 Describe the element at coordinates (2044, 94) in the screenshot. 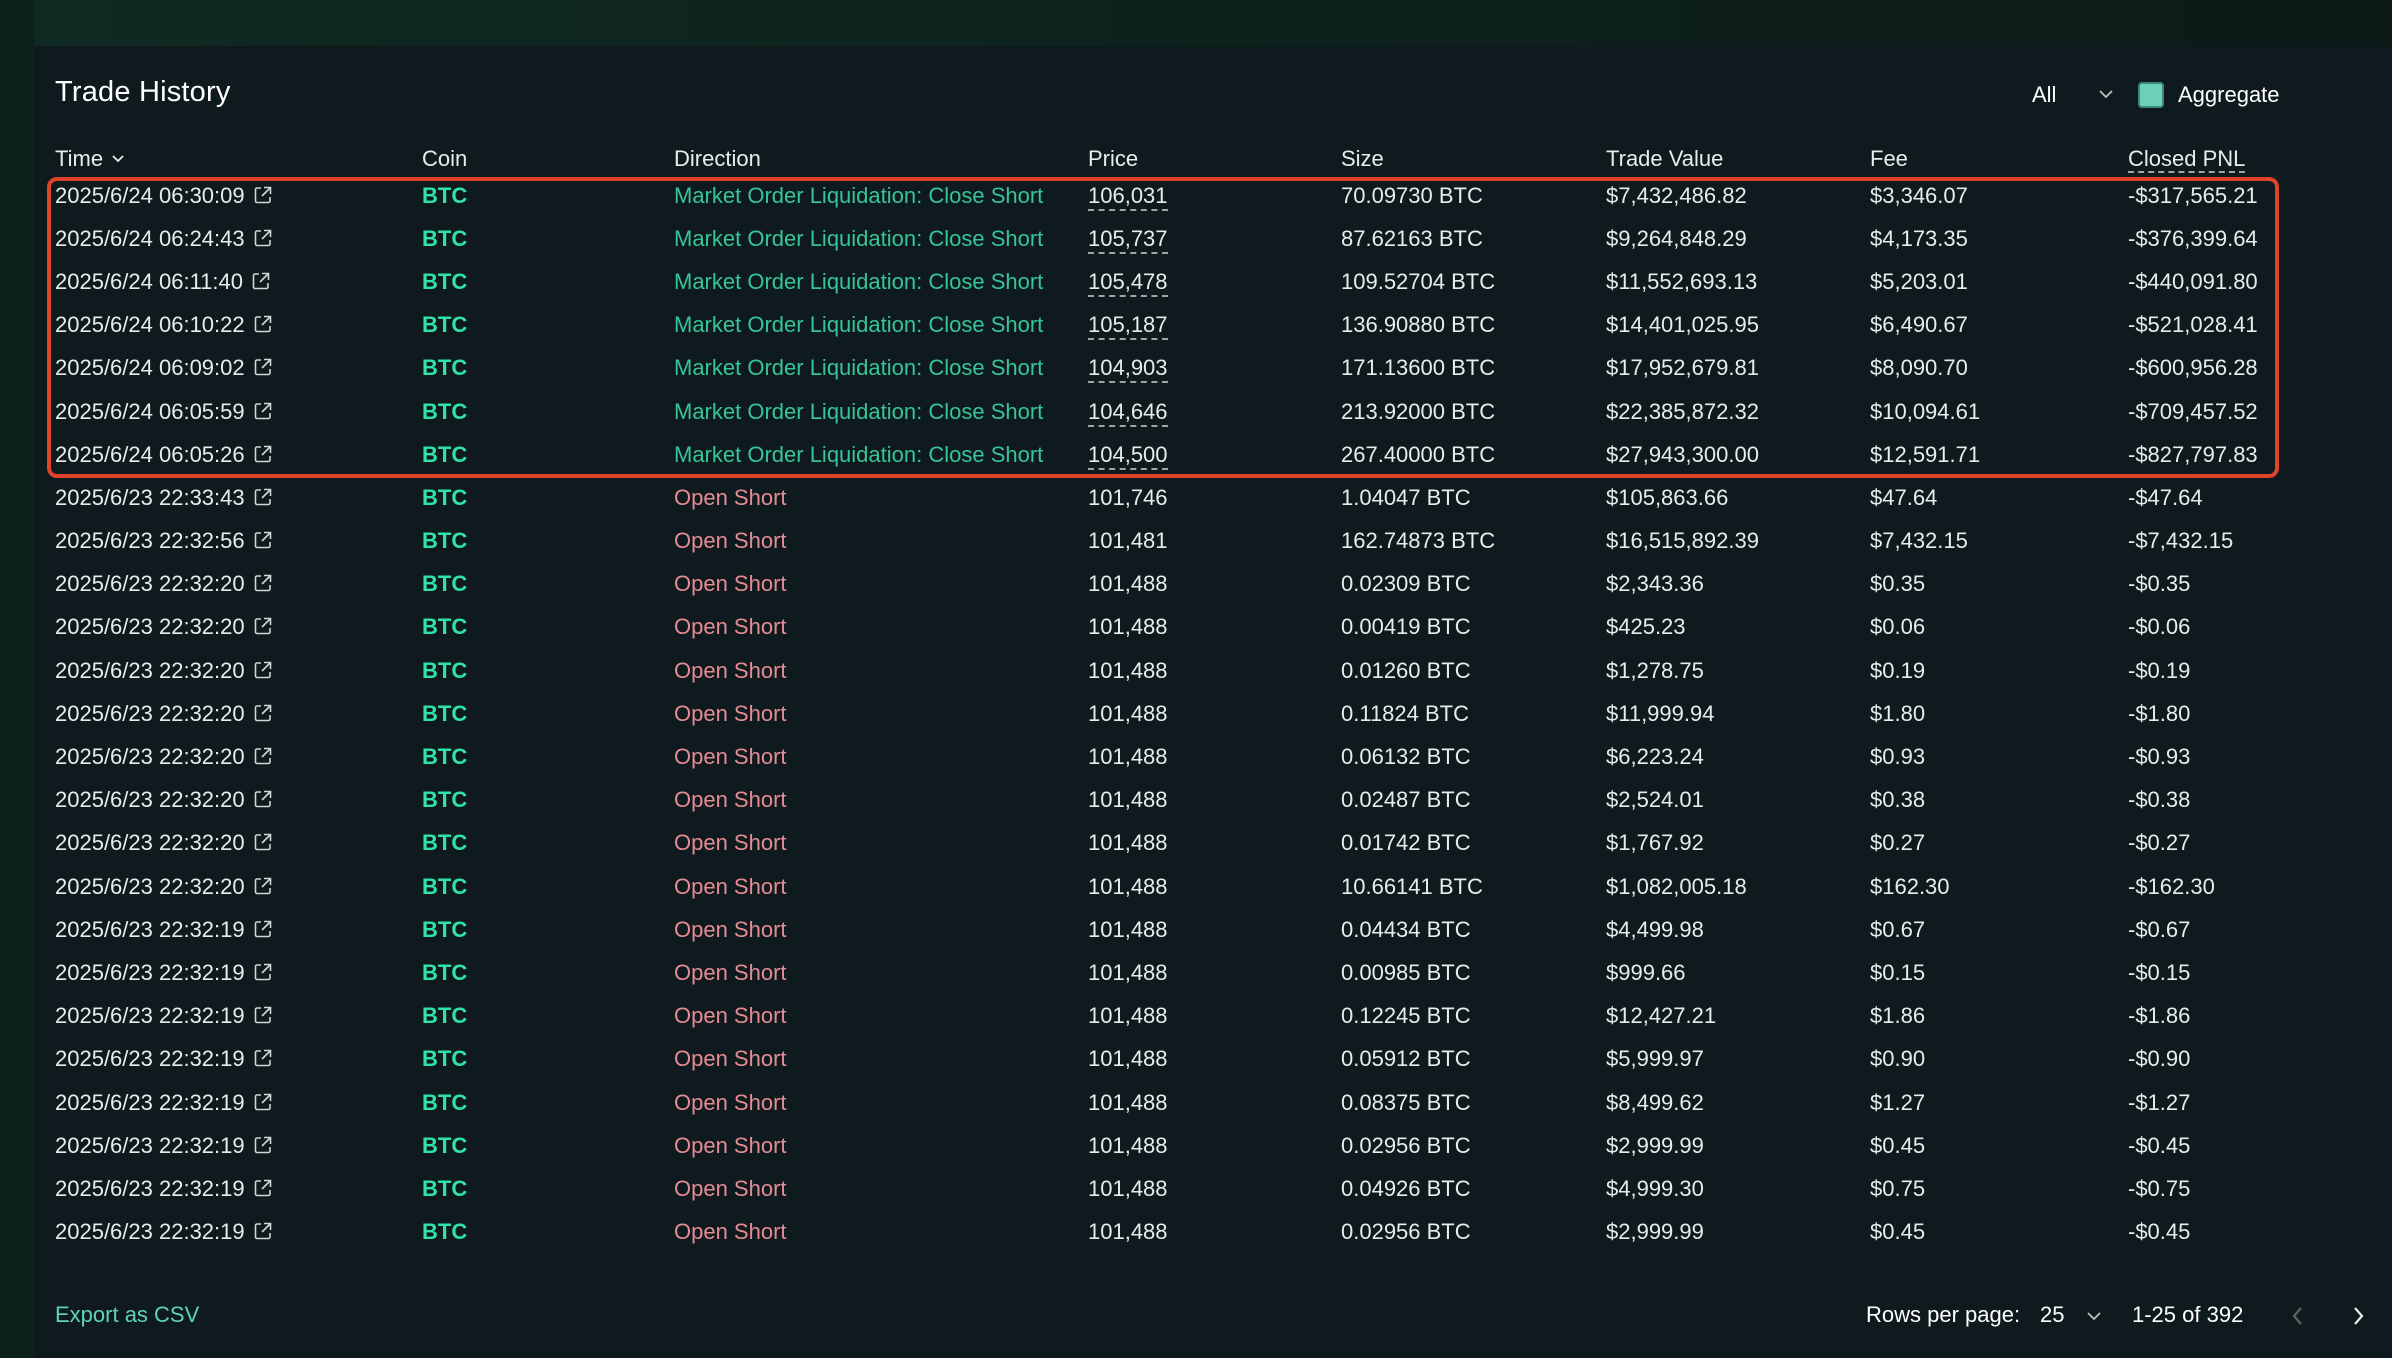

I see `filter-select: All` at that location.